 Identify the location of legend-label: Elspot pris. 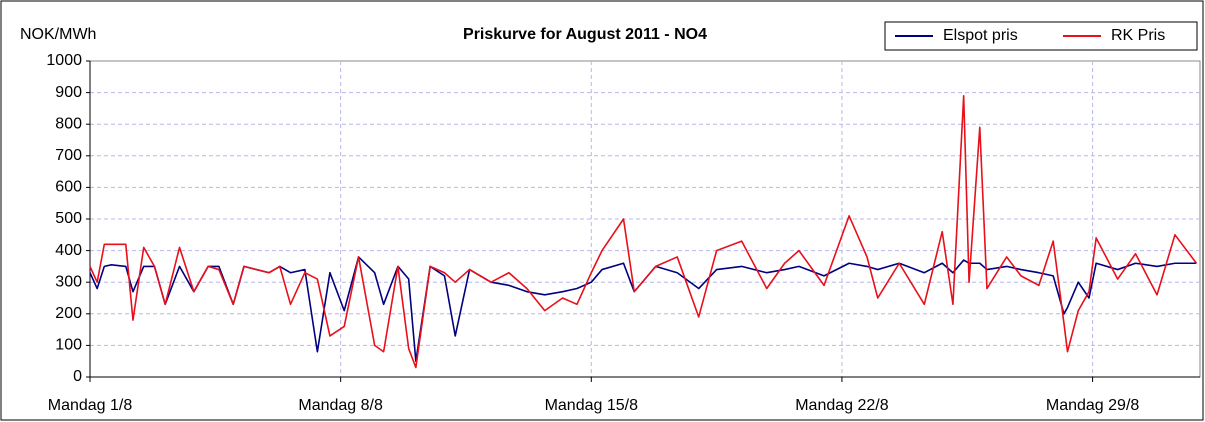
(980, 35).